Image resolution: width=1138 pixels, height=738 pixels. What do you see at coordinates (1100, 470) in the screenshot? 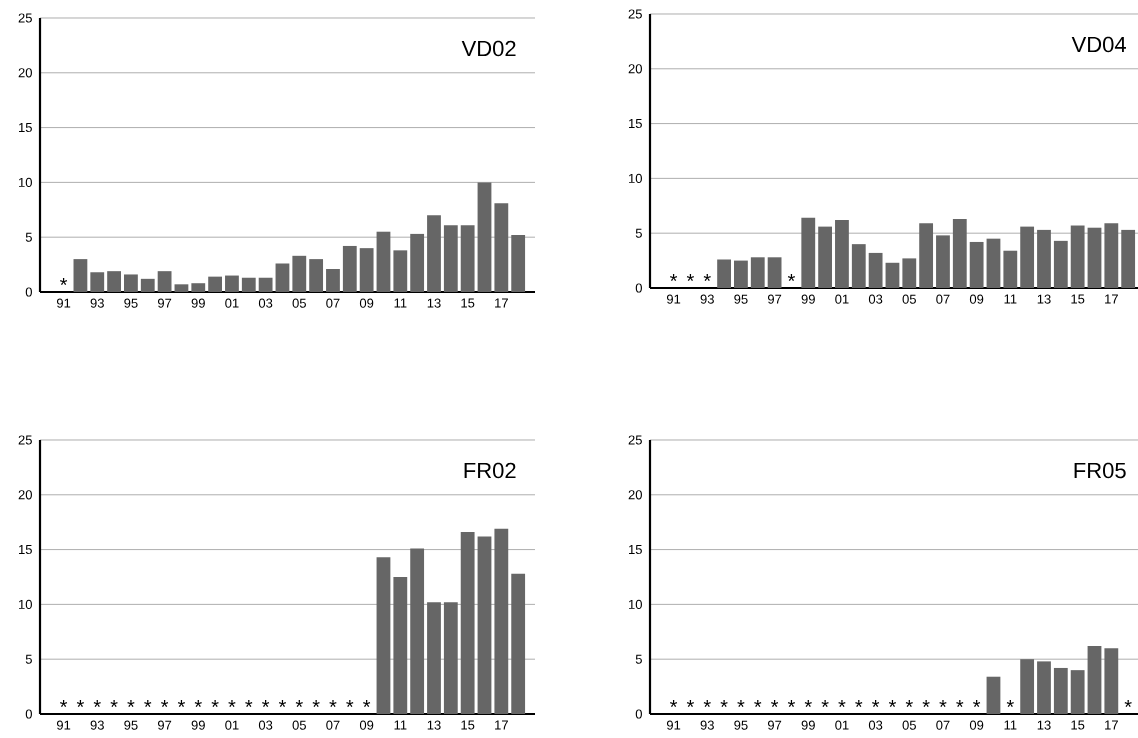
I see `text: FR05` at bounding box center [1100, 470].